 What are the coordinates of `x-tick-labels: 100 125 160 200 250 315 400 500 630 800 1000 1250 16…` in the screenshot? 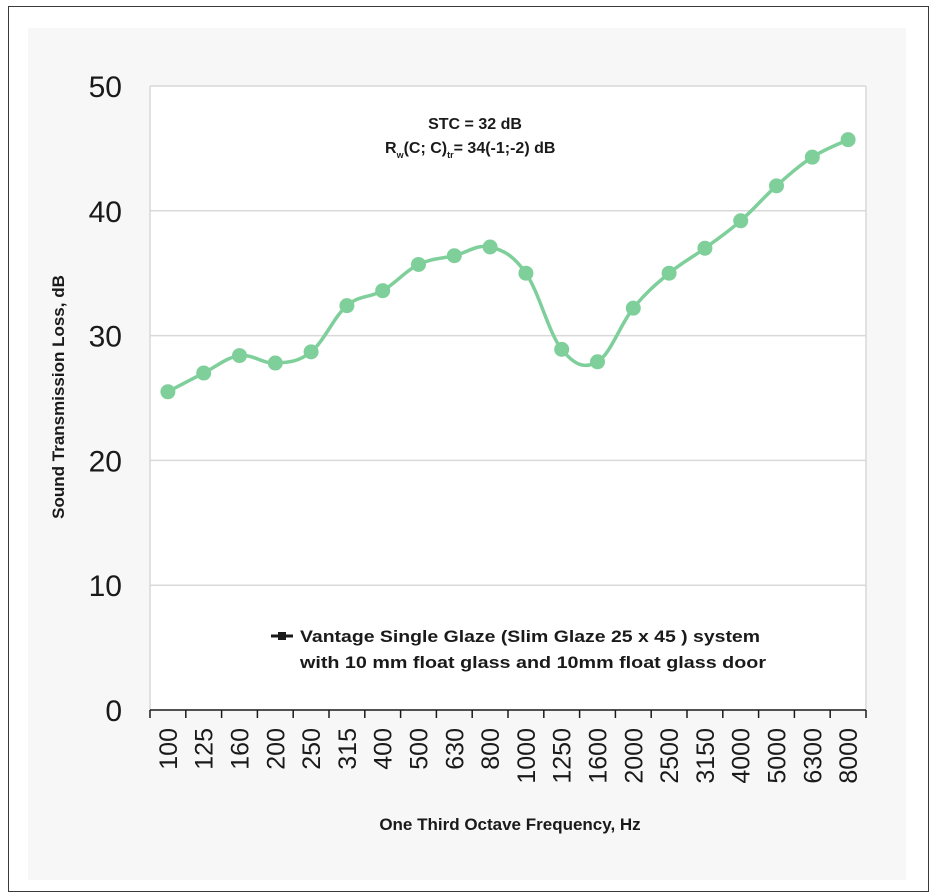 It's located at (509, 756).